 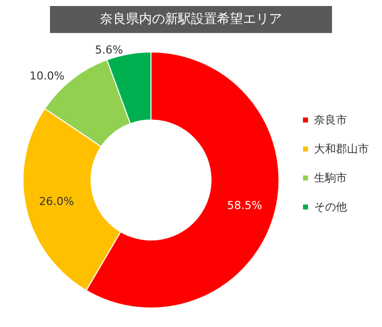 What do you see at coordinates (191, 19) in the screenshot?
I see `chart-title: 奈良県内の新駅設置希望エリア` at bounding box center [191, 19].